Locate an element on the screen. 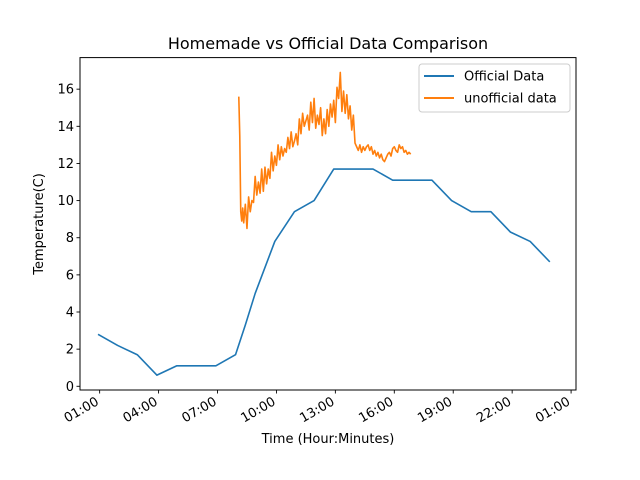 The width and height of the screenshot is (640, 480). y-tick-label: 16 is located at coordinates (65, 90).